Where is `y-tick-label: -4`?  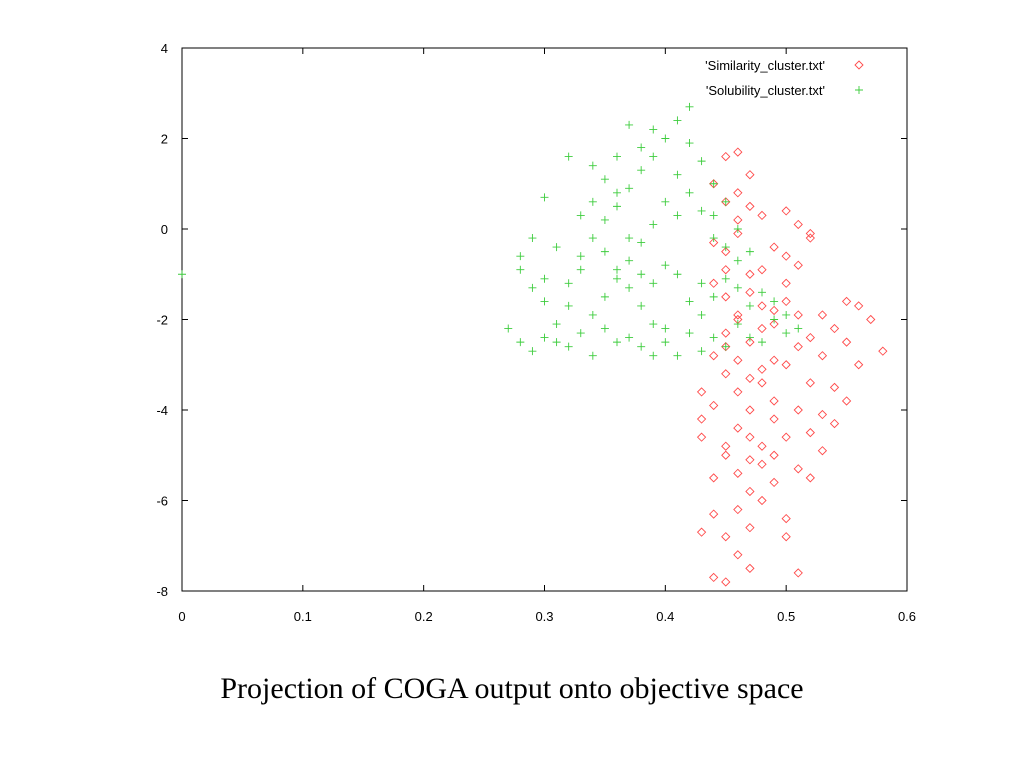
y-tick-label: -4 is located at coordinates (162, 410).